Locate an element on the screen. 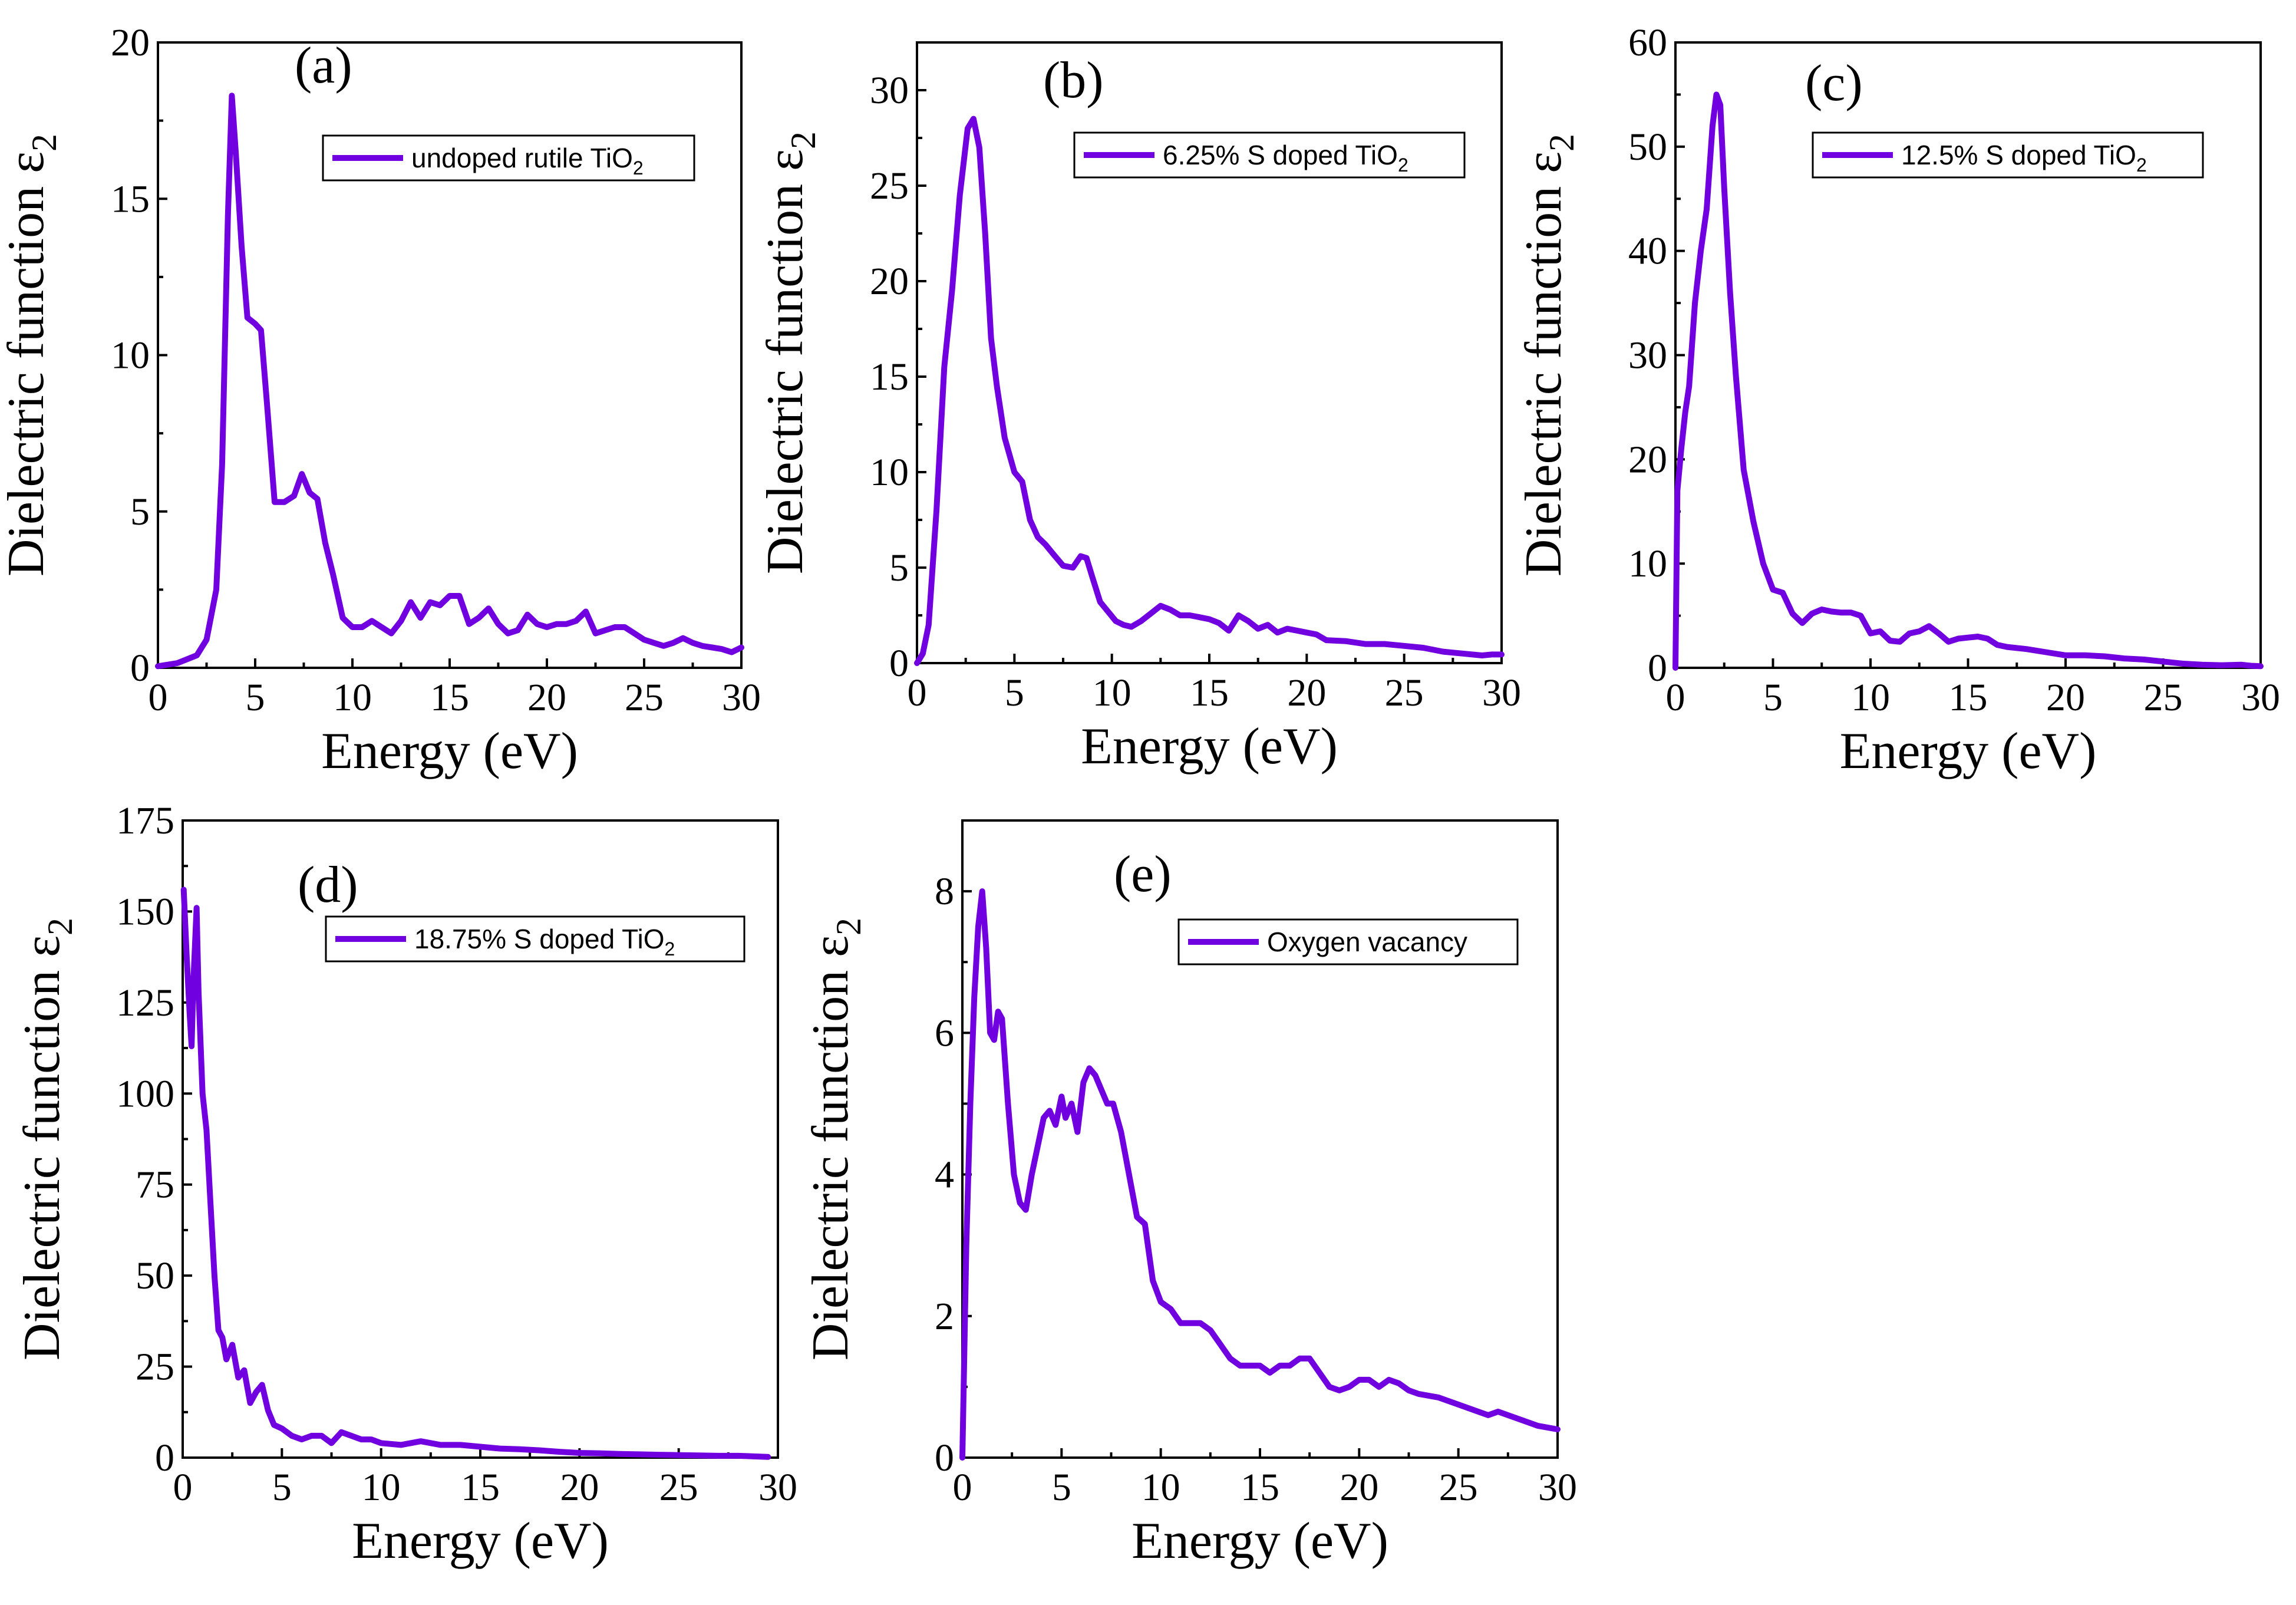 Image resolution: width=2296 pixels, height=1605 pixels. plot-frame is located at coordinates (1260, 1139).